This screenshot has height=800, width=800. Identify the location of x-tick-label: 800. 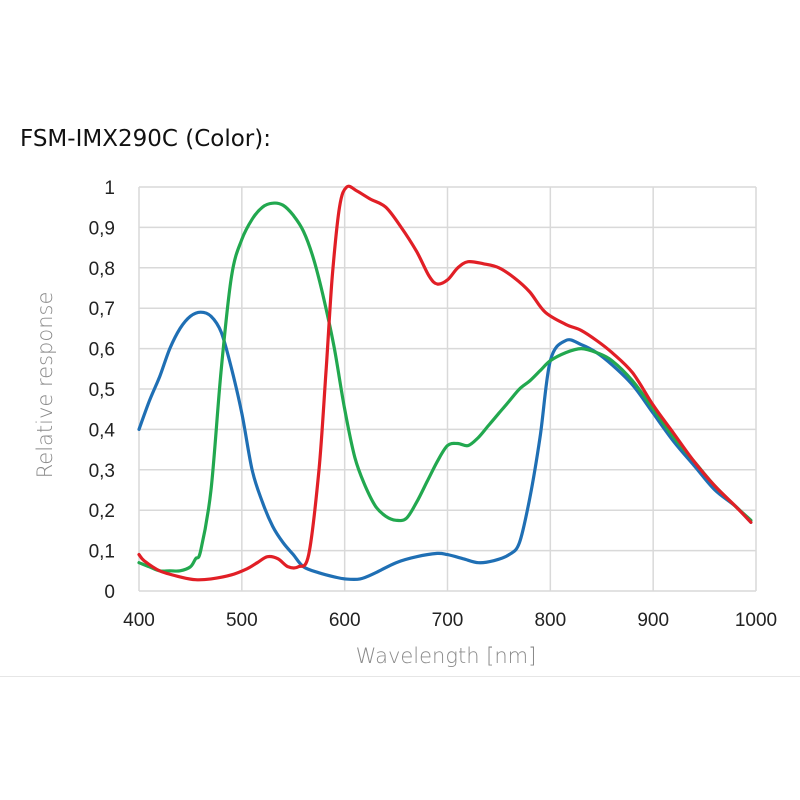
(550, 620).